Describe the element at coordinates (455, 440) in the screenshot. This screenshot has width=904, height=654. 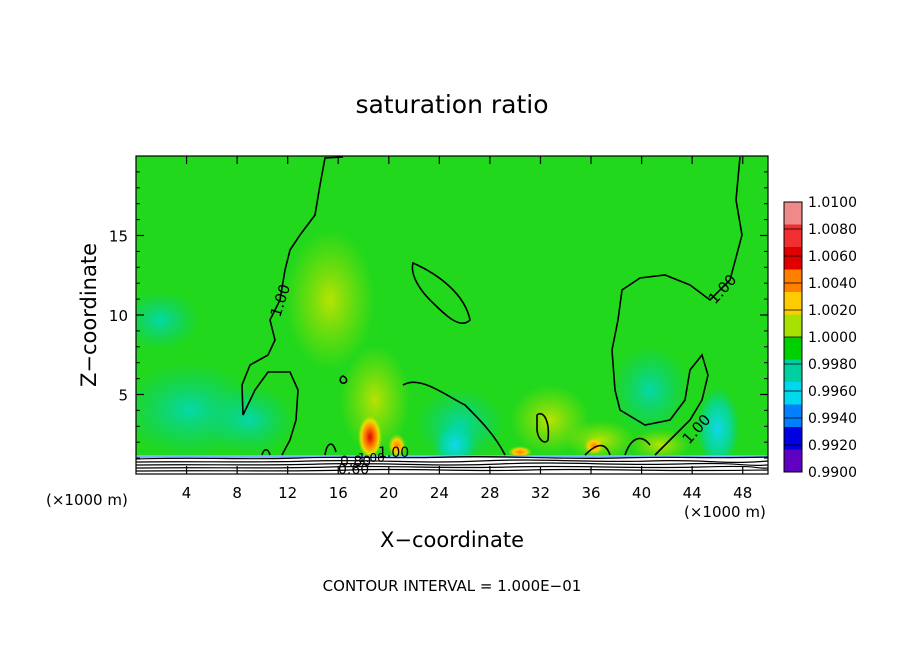
I see `field-blob-cyan-mid` at that location.